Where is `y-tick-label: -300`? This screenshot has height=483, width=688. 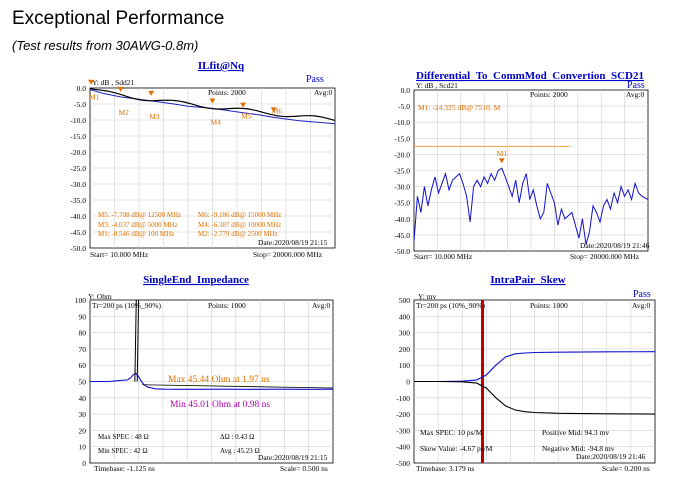 y-tick-label: -300 is located at coordinates (403, 430).